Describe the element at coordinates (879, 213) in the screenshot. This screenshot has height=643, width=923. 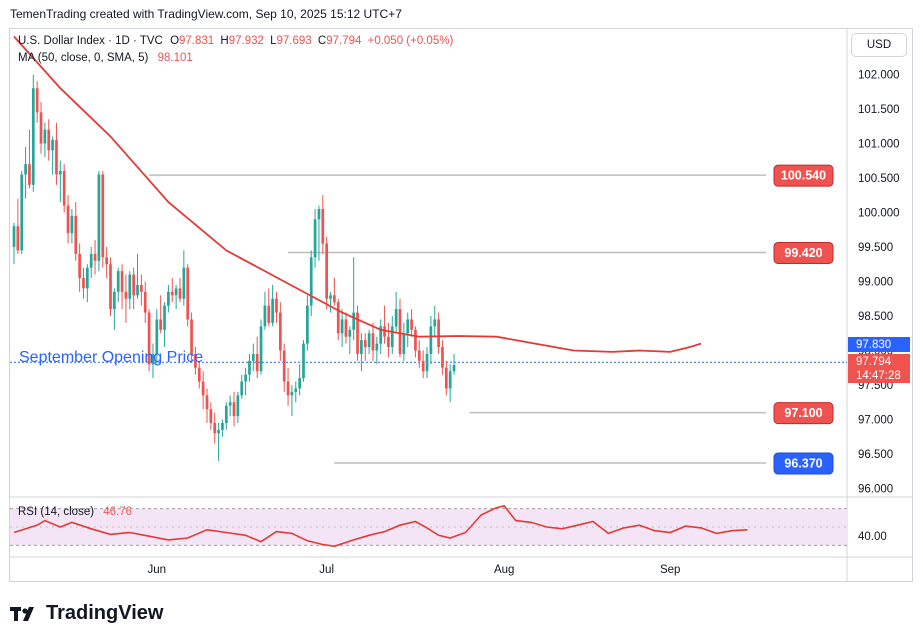
I see `y-tick-label: 100.000` at that location.